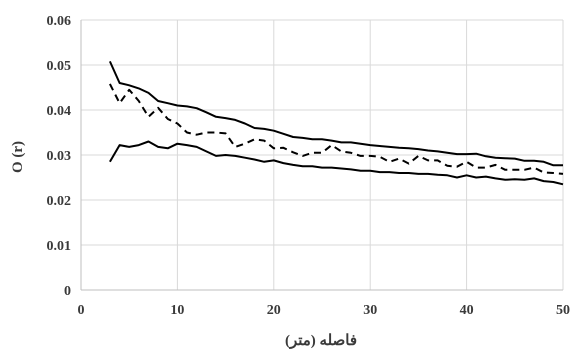 This screenshot has width=573, height=356. Describe the element at coordinates (59, 111) in the screenshot. I see `y-tick-label: 0.04` at that location.